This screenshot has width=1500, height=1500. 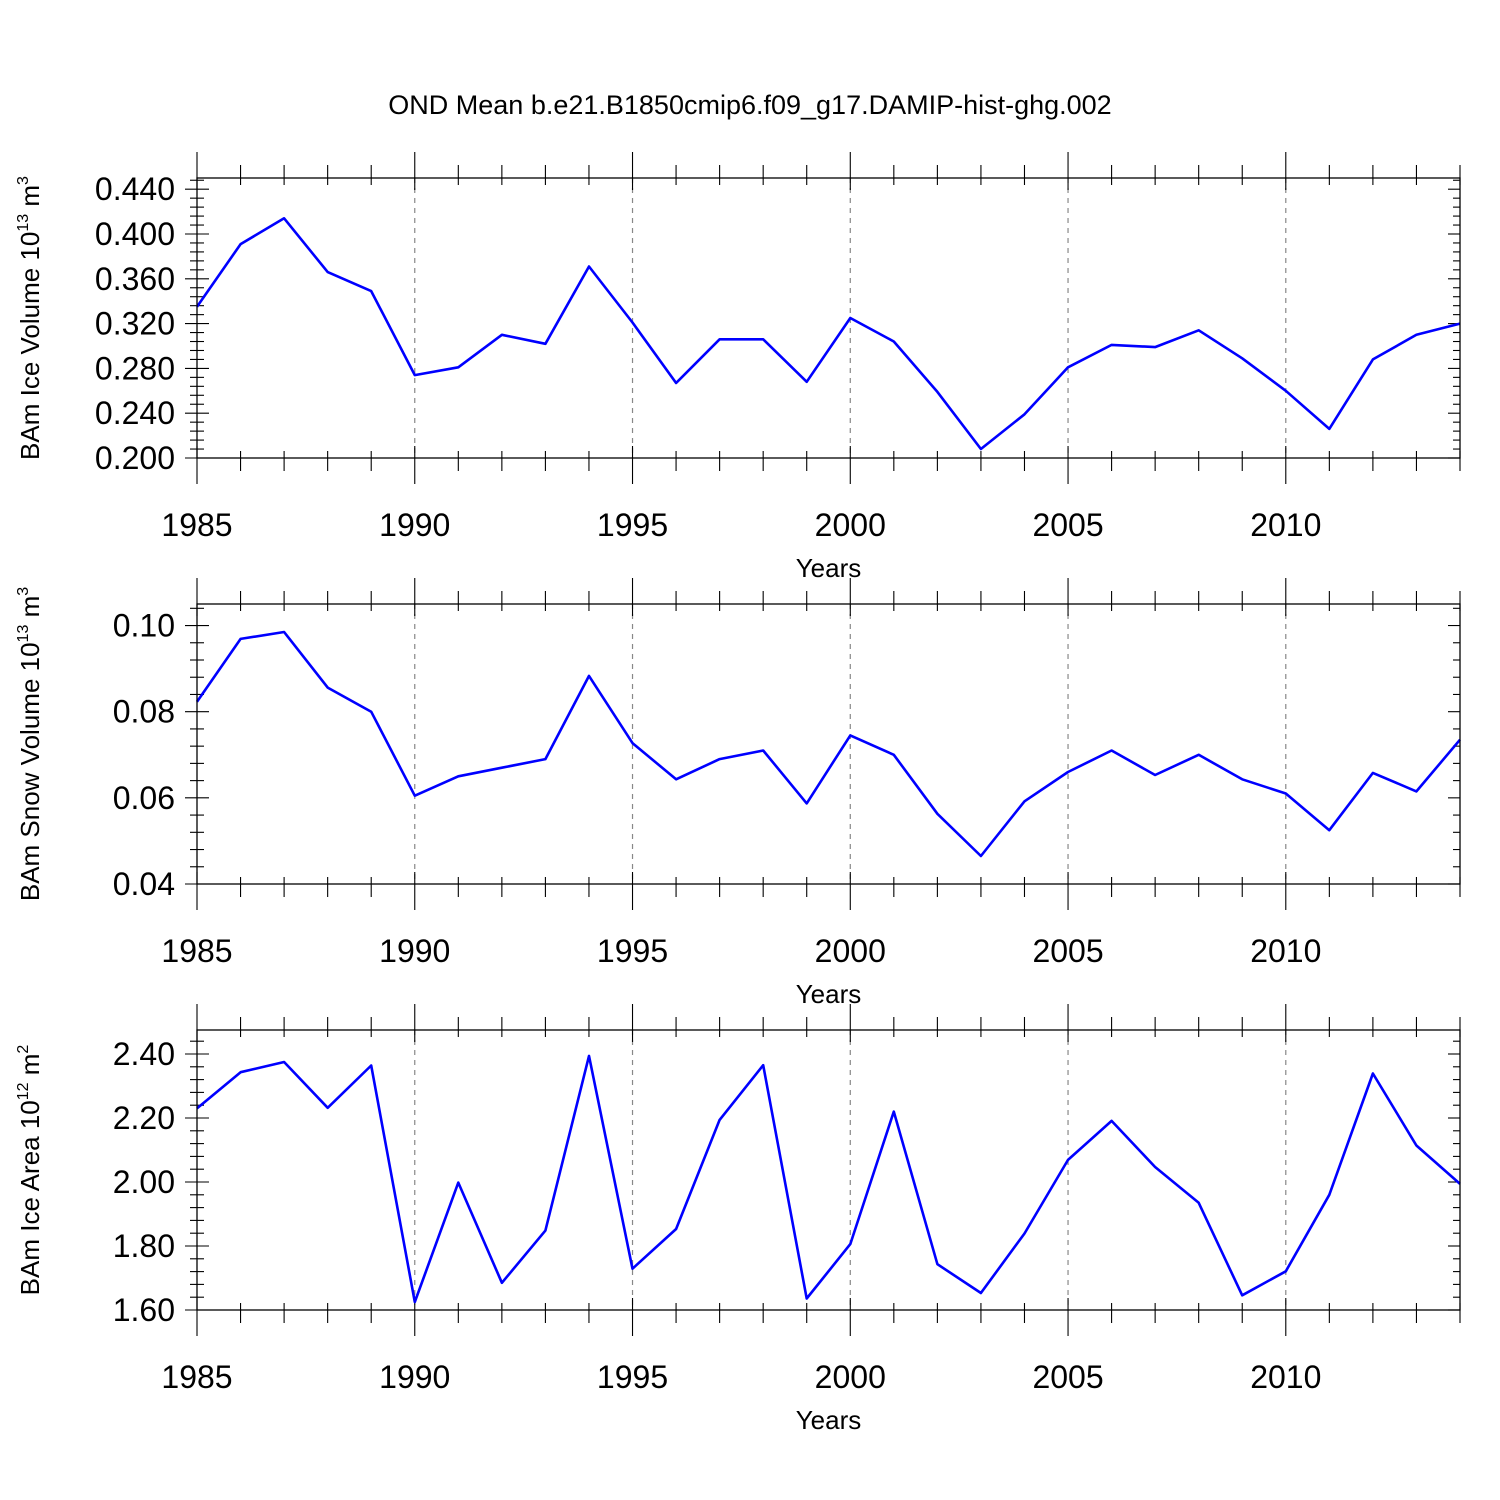 I want to click on y-tick-label: 0.440, so click(x=135, y=189).